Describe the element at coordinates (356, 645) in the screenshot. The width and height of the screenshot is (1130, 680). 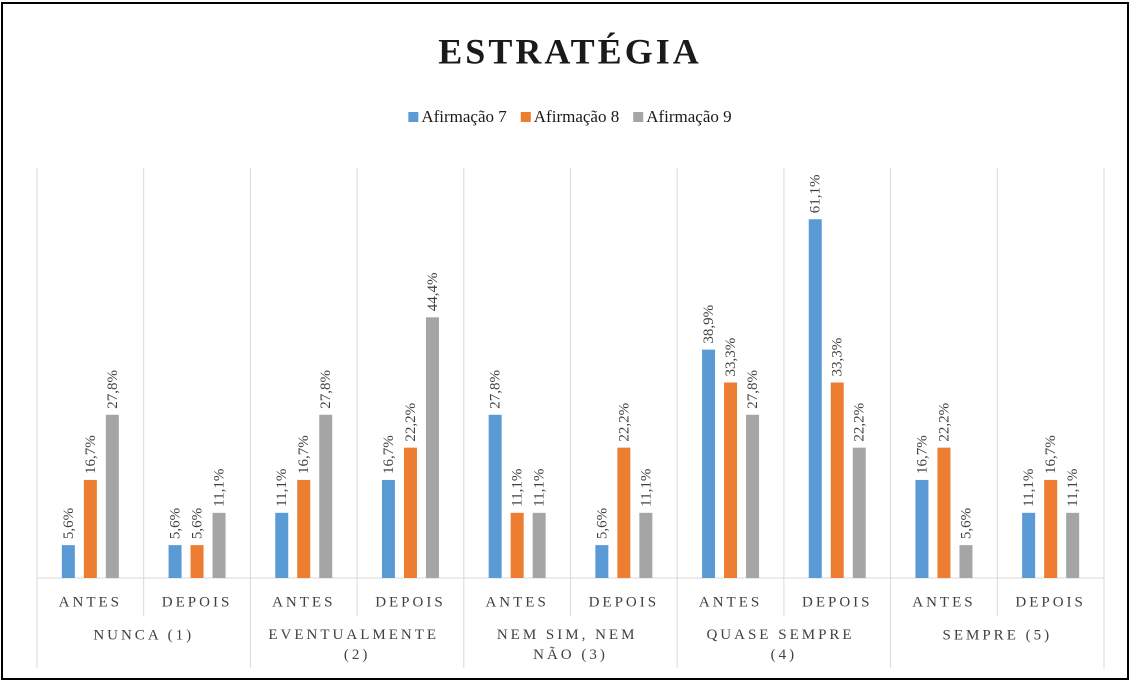
I see `group-label: EVENTUALMENTE (2)` at that location.